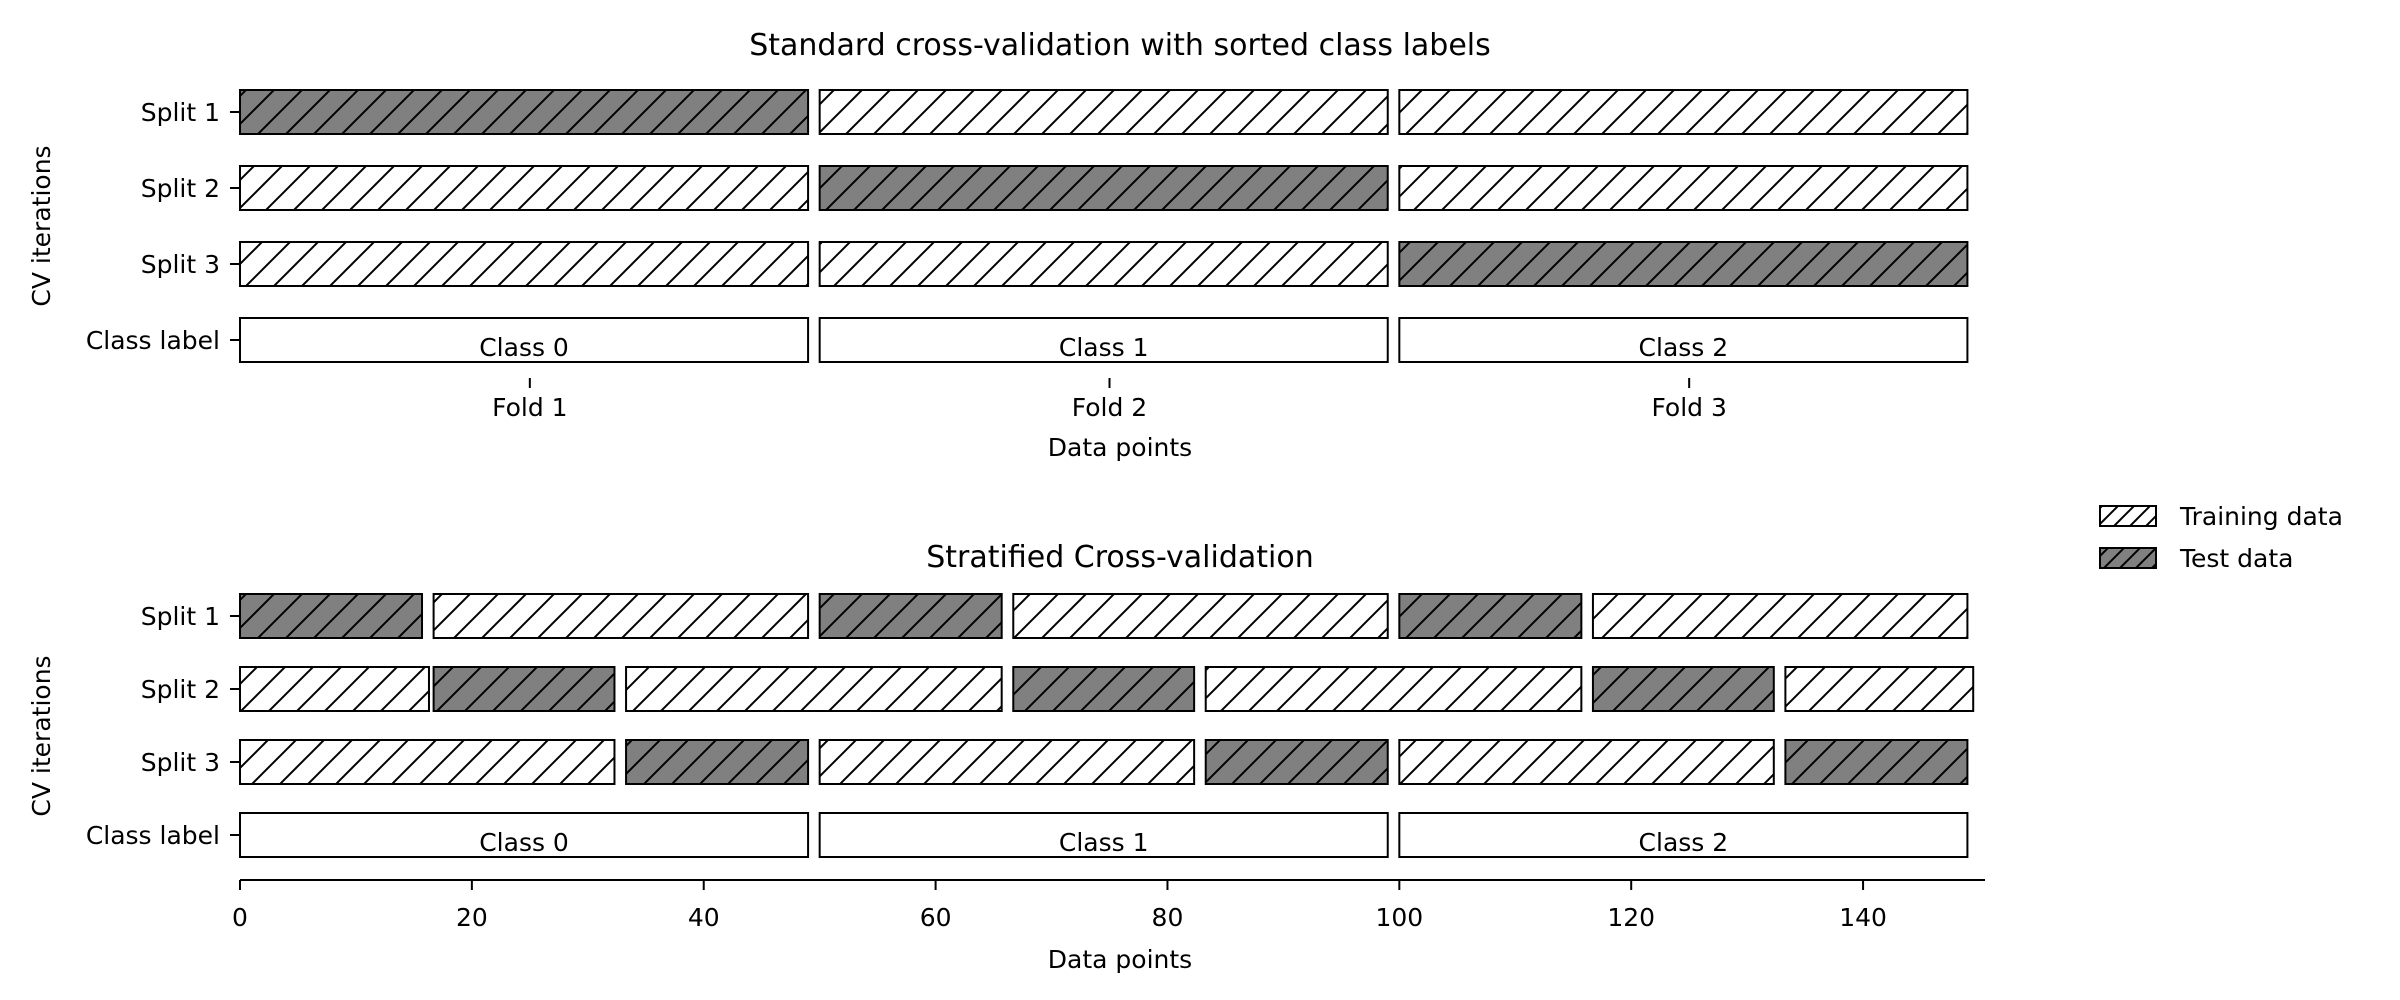  I want to click on legend-label-training: Training data, so click(2261, 516).